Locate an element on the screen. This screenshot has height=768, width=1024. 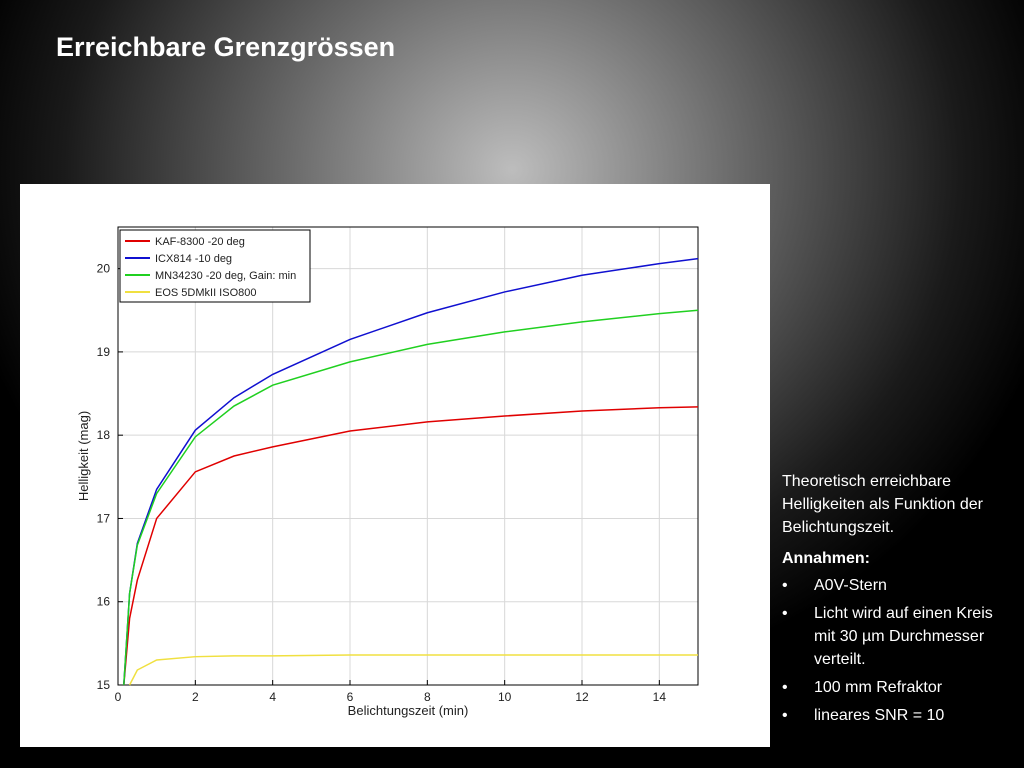
assumption: lineares SNR = 10 is located at coordinates (892, 715).